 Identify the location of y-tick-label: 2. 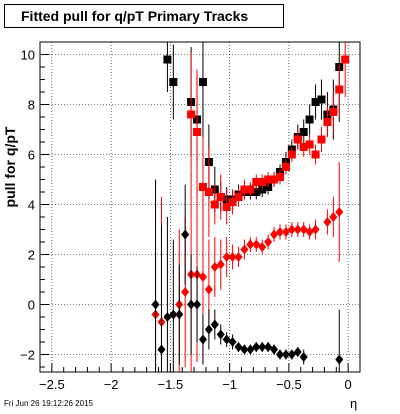
(31, 255).